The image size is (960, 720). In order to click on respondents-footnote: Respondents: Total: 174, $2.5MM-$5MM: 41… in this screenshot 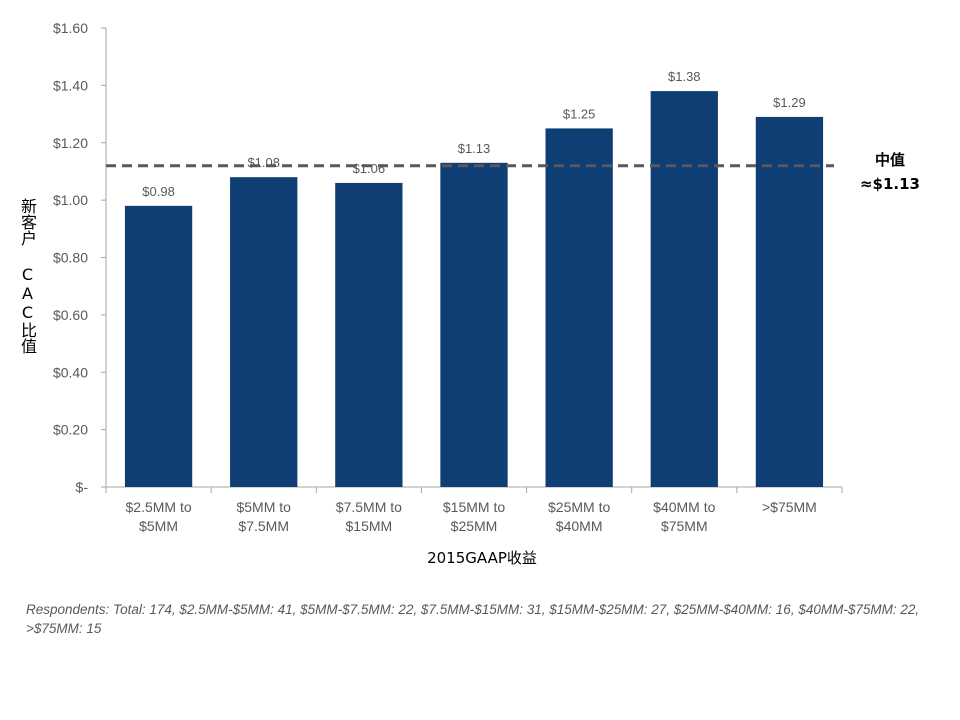, I will do `click(473, 619)`.